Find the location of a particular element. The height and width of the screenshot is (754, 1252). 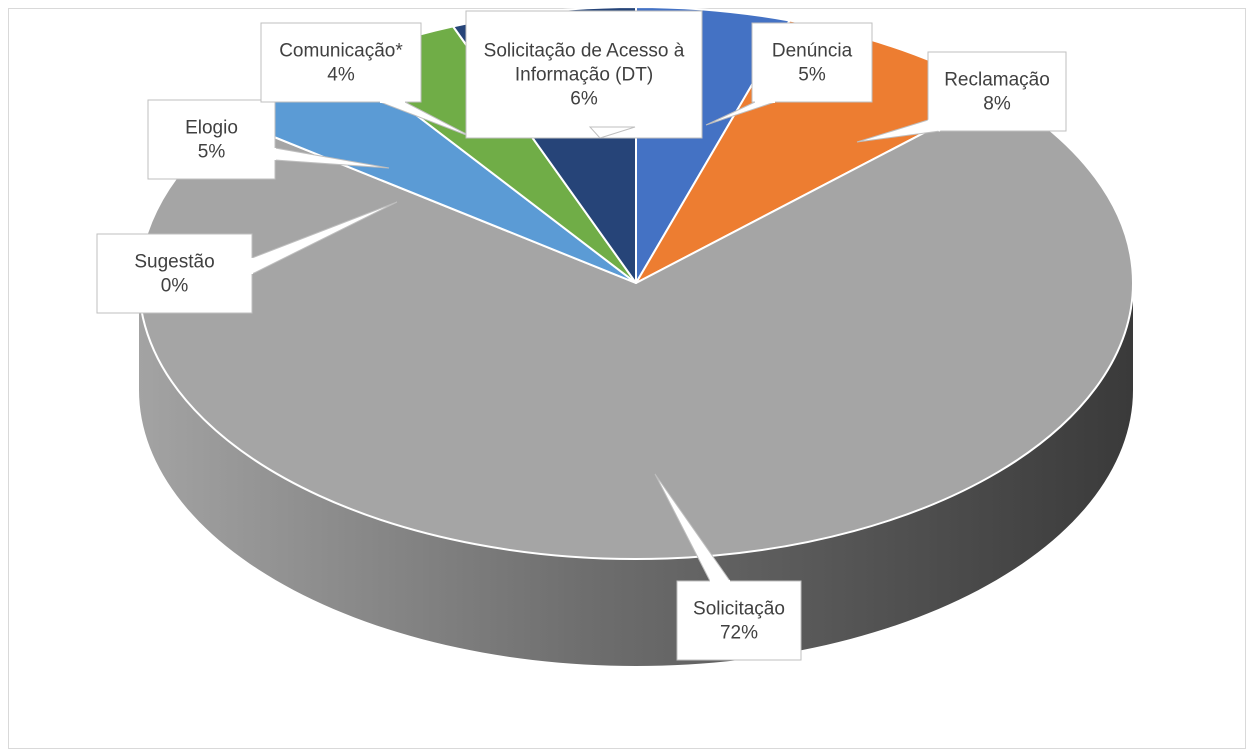

callout-joint is located at coordinates (934, 125).